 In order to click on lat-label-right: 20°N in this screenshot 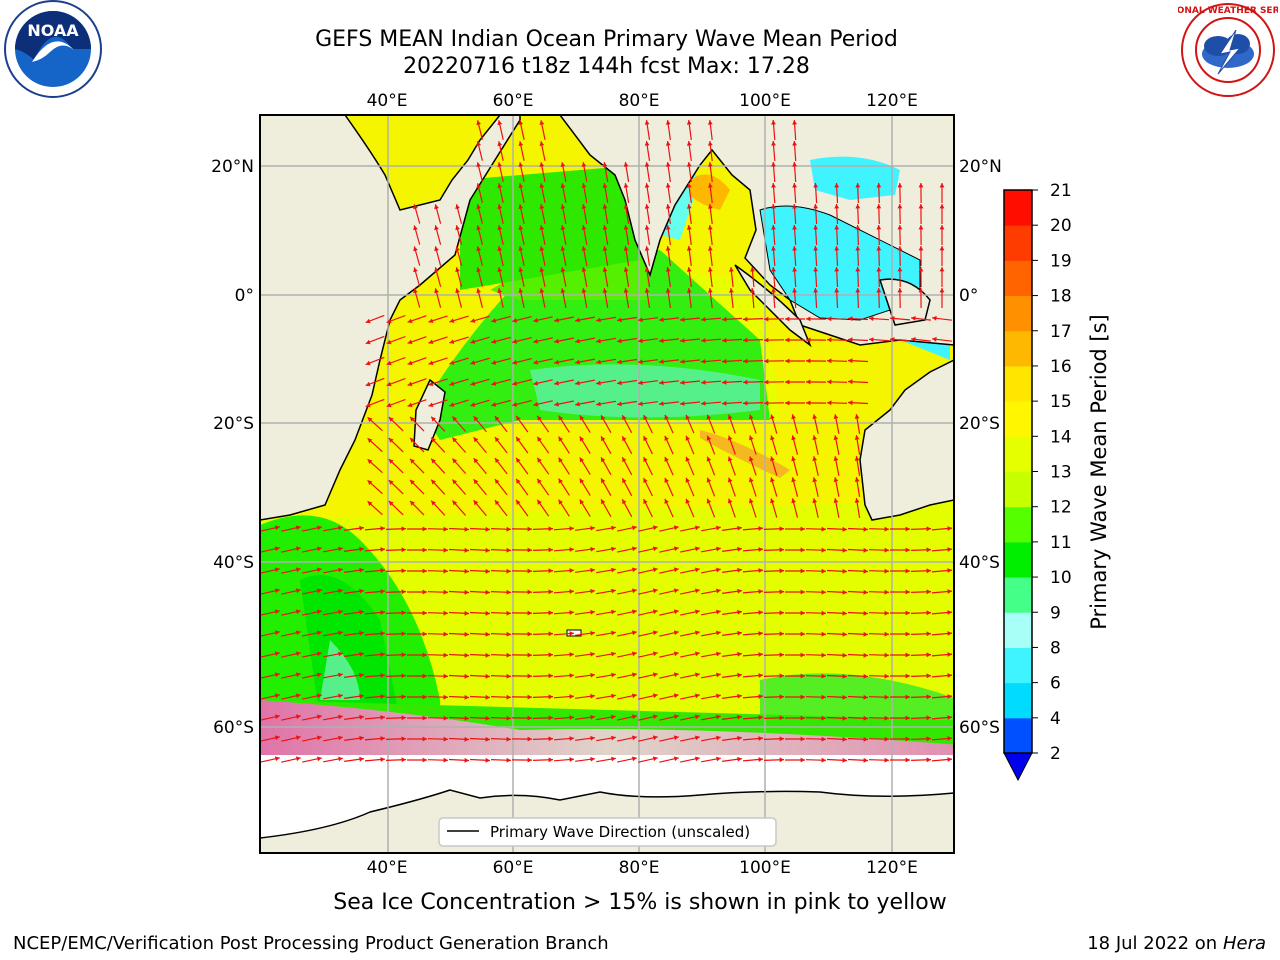, I will do `click(980, 167)`.